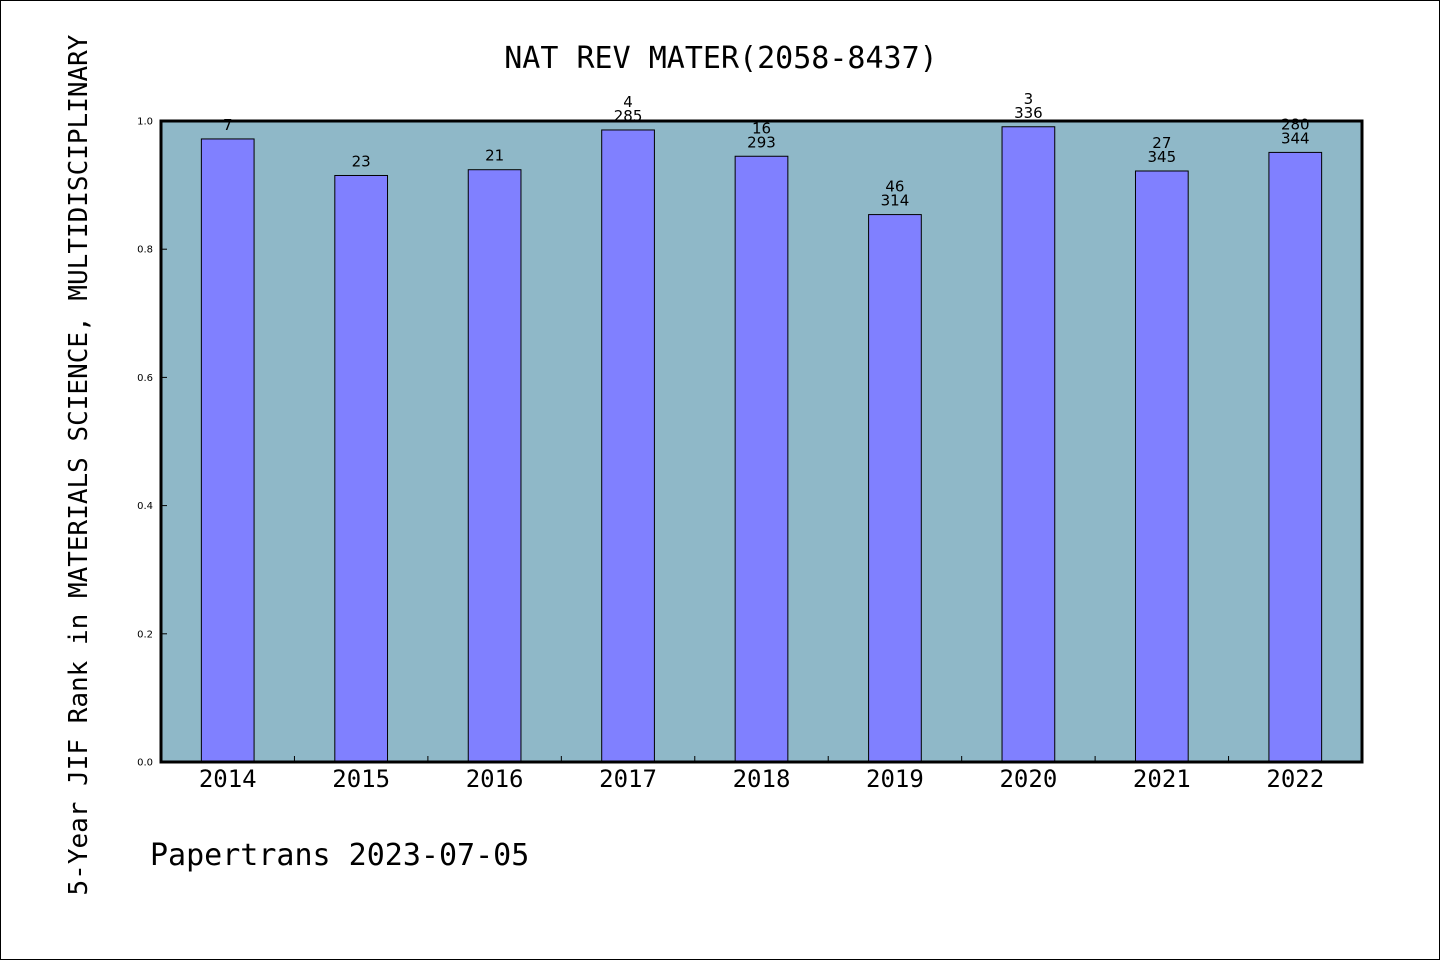 The width and height of the screenshot is (1440, 960). Describe the element at coordinates (228, 125) in the screenshot. I see `data-label-2014-1: 7` at that location.